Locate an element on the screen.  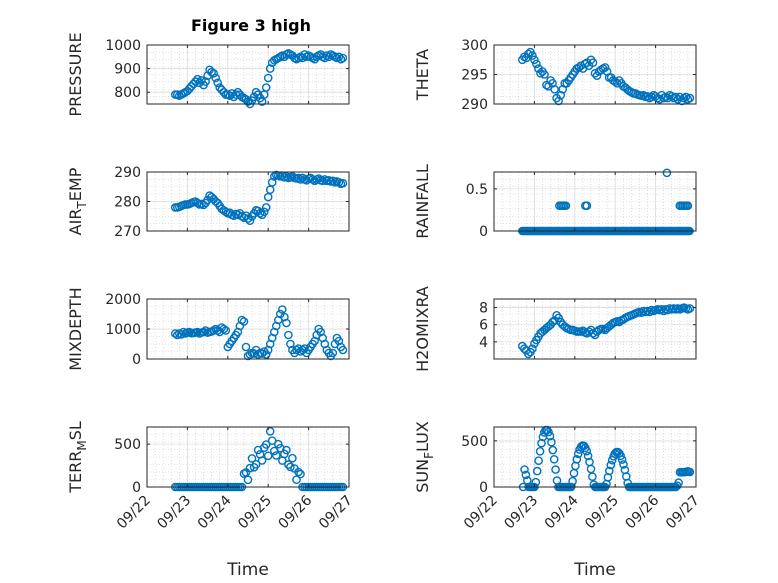
x-tick-label: 09/24 is located at coordinates (562, 512).